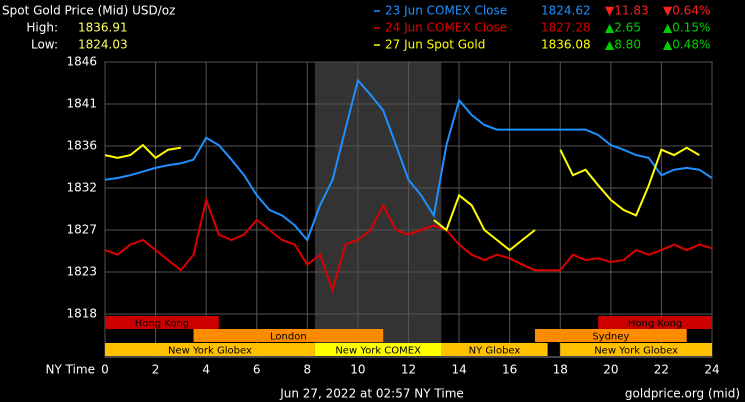  Describe the element at coordinates (81, 188) in the screenshot. I see `y-tick-label: 1832` at that location.